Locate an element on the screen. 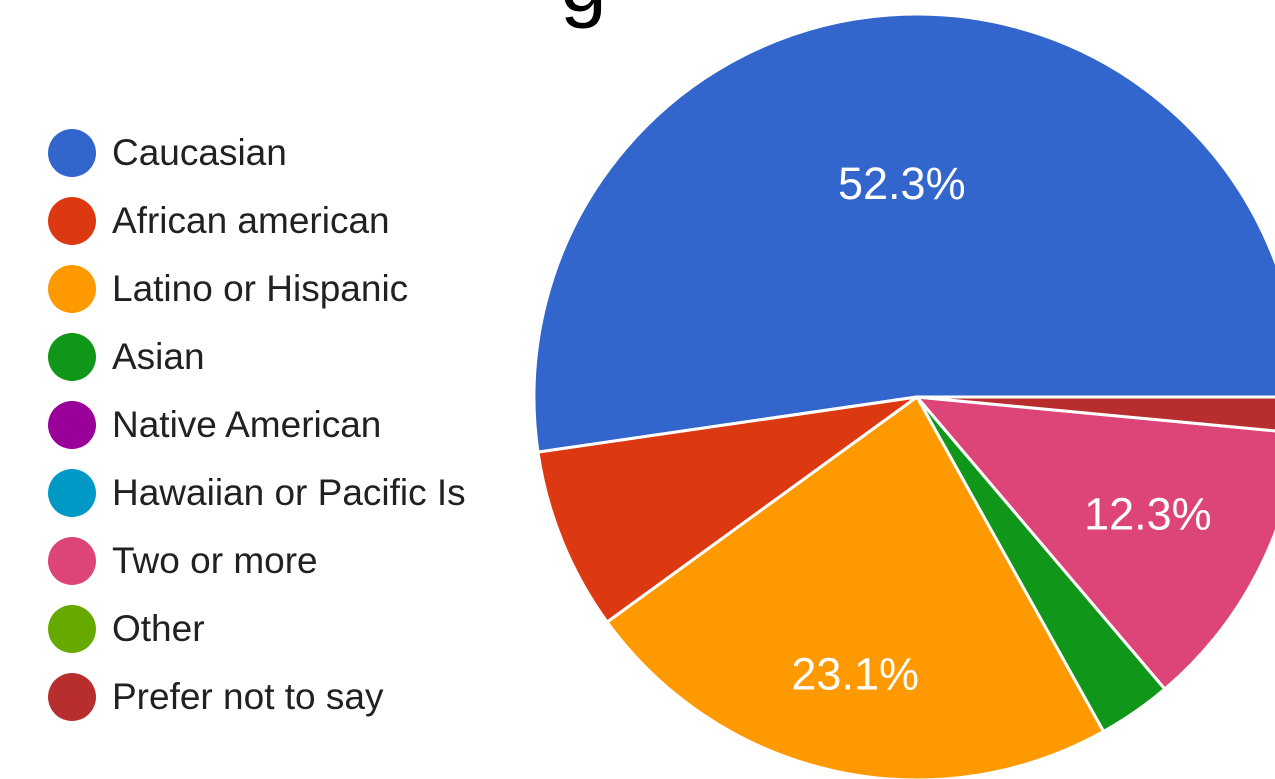  legend-label: Prefer not to say is located at coordinates (248, 696).